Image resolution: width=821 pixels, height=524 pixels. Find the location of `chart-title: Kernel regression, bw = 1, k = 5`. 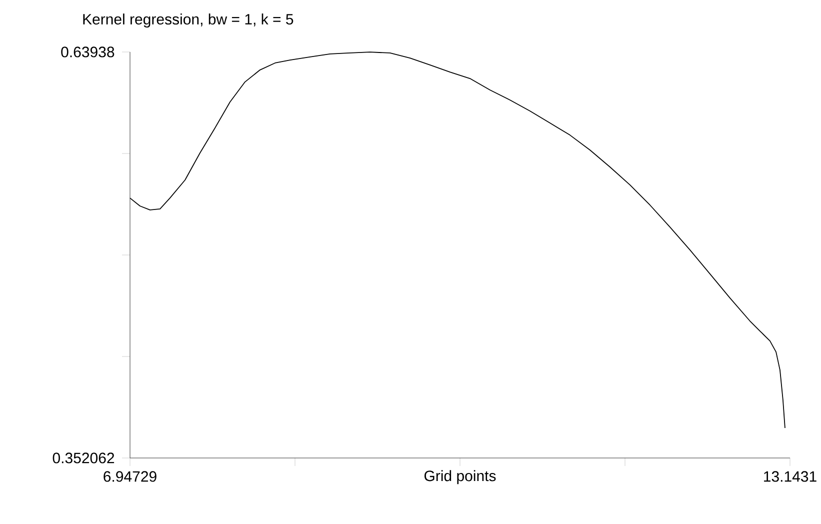

chart-title: Kernel regression, bw = 1, k = 5 is located at coordinates (188, 21).